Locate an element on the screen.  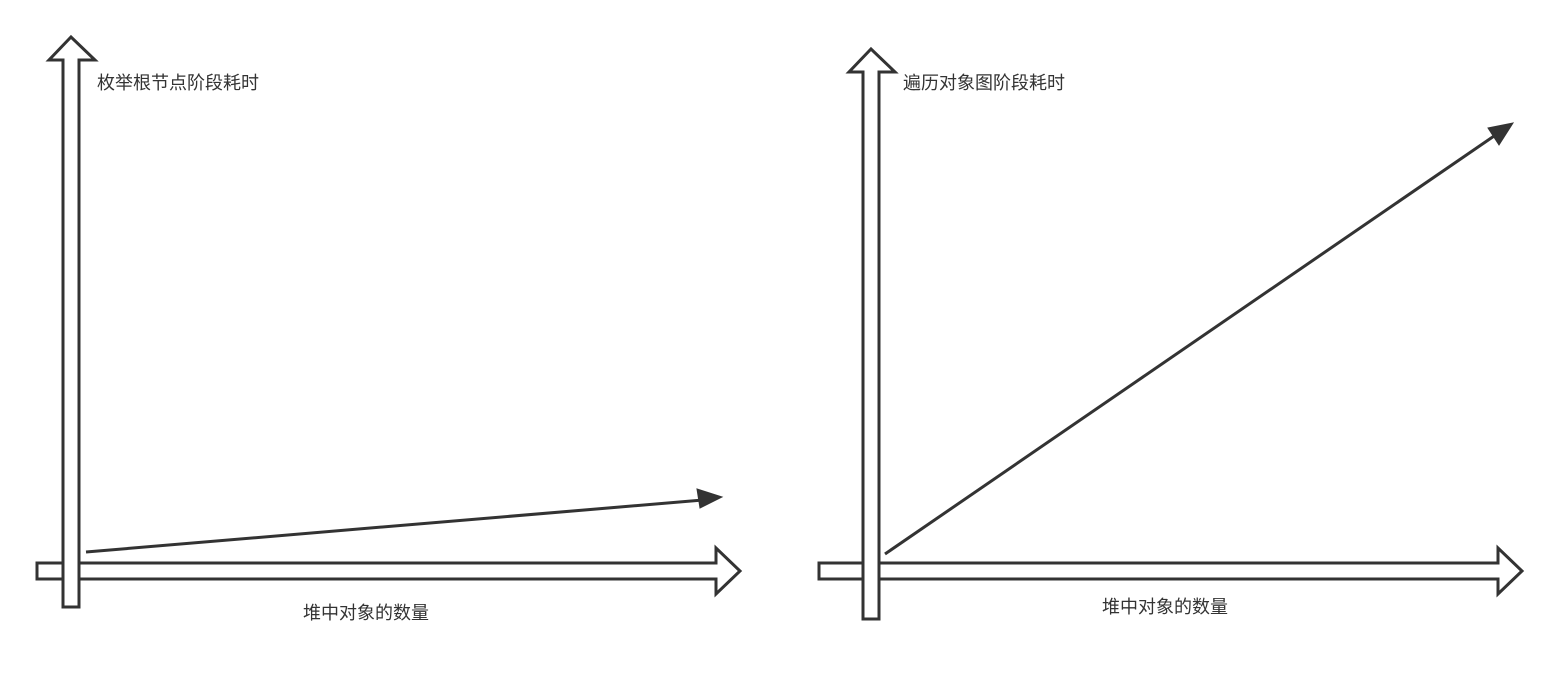
right-y-axis-label: 遍历对象图阶段耗时 is located at coordinates (984, 83).